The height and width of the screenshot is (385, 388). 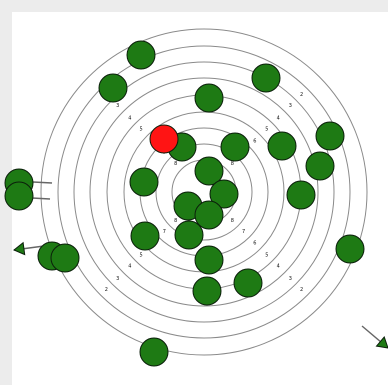 I want to click on target-ring, so click(x=204, y=192).